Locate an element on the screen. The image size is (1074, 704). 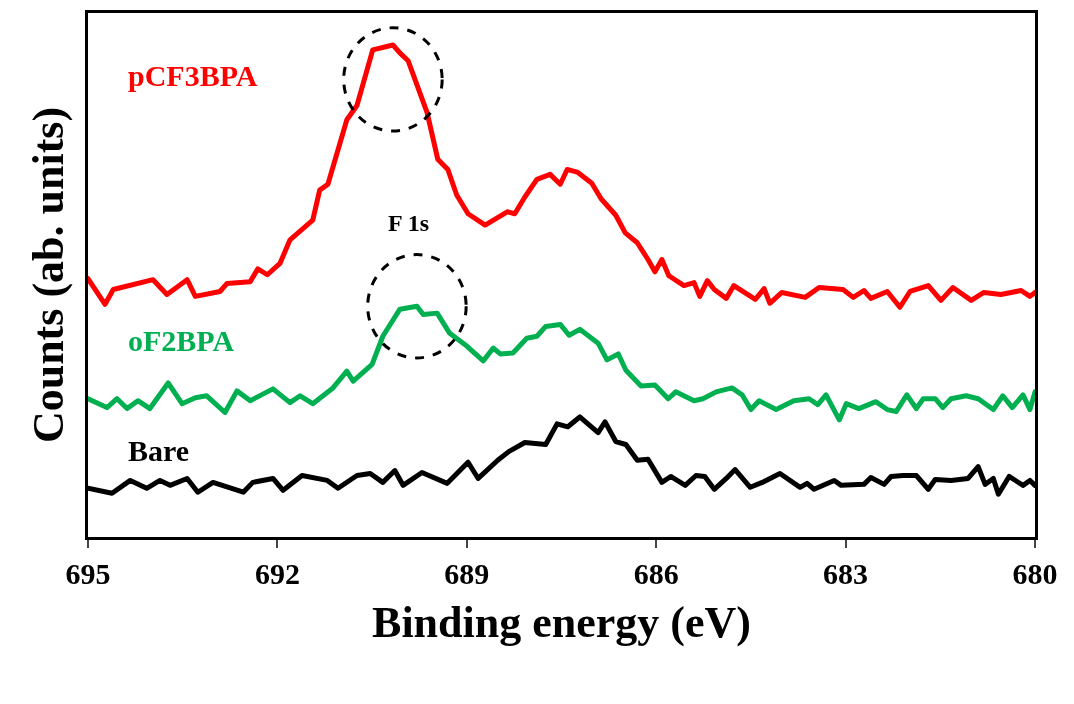
x-tick-label: 695 is located at coordinates (88, 573).